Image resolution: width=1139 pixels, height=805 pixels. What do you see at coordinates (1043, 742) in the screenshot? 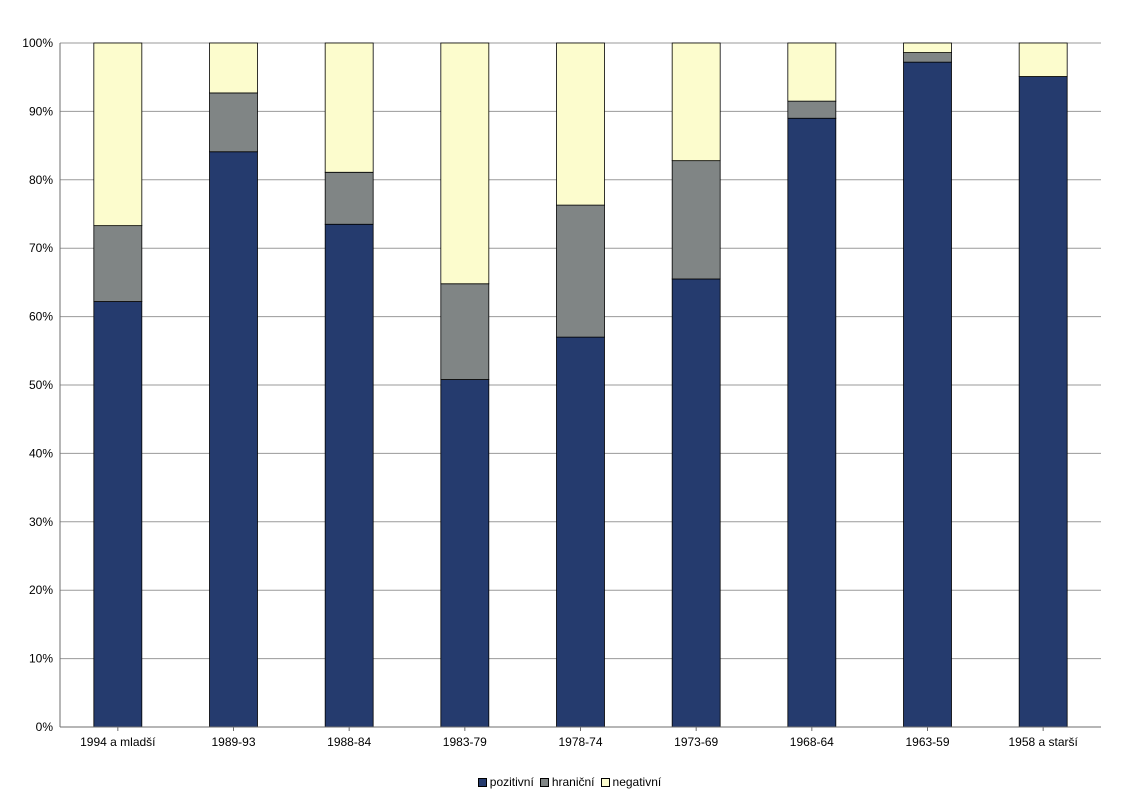
I see `x-tick-label: 1958 a starší` at bounding box center [1043, 742].